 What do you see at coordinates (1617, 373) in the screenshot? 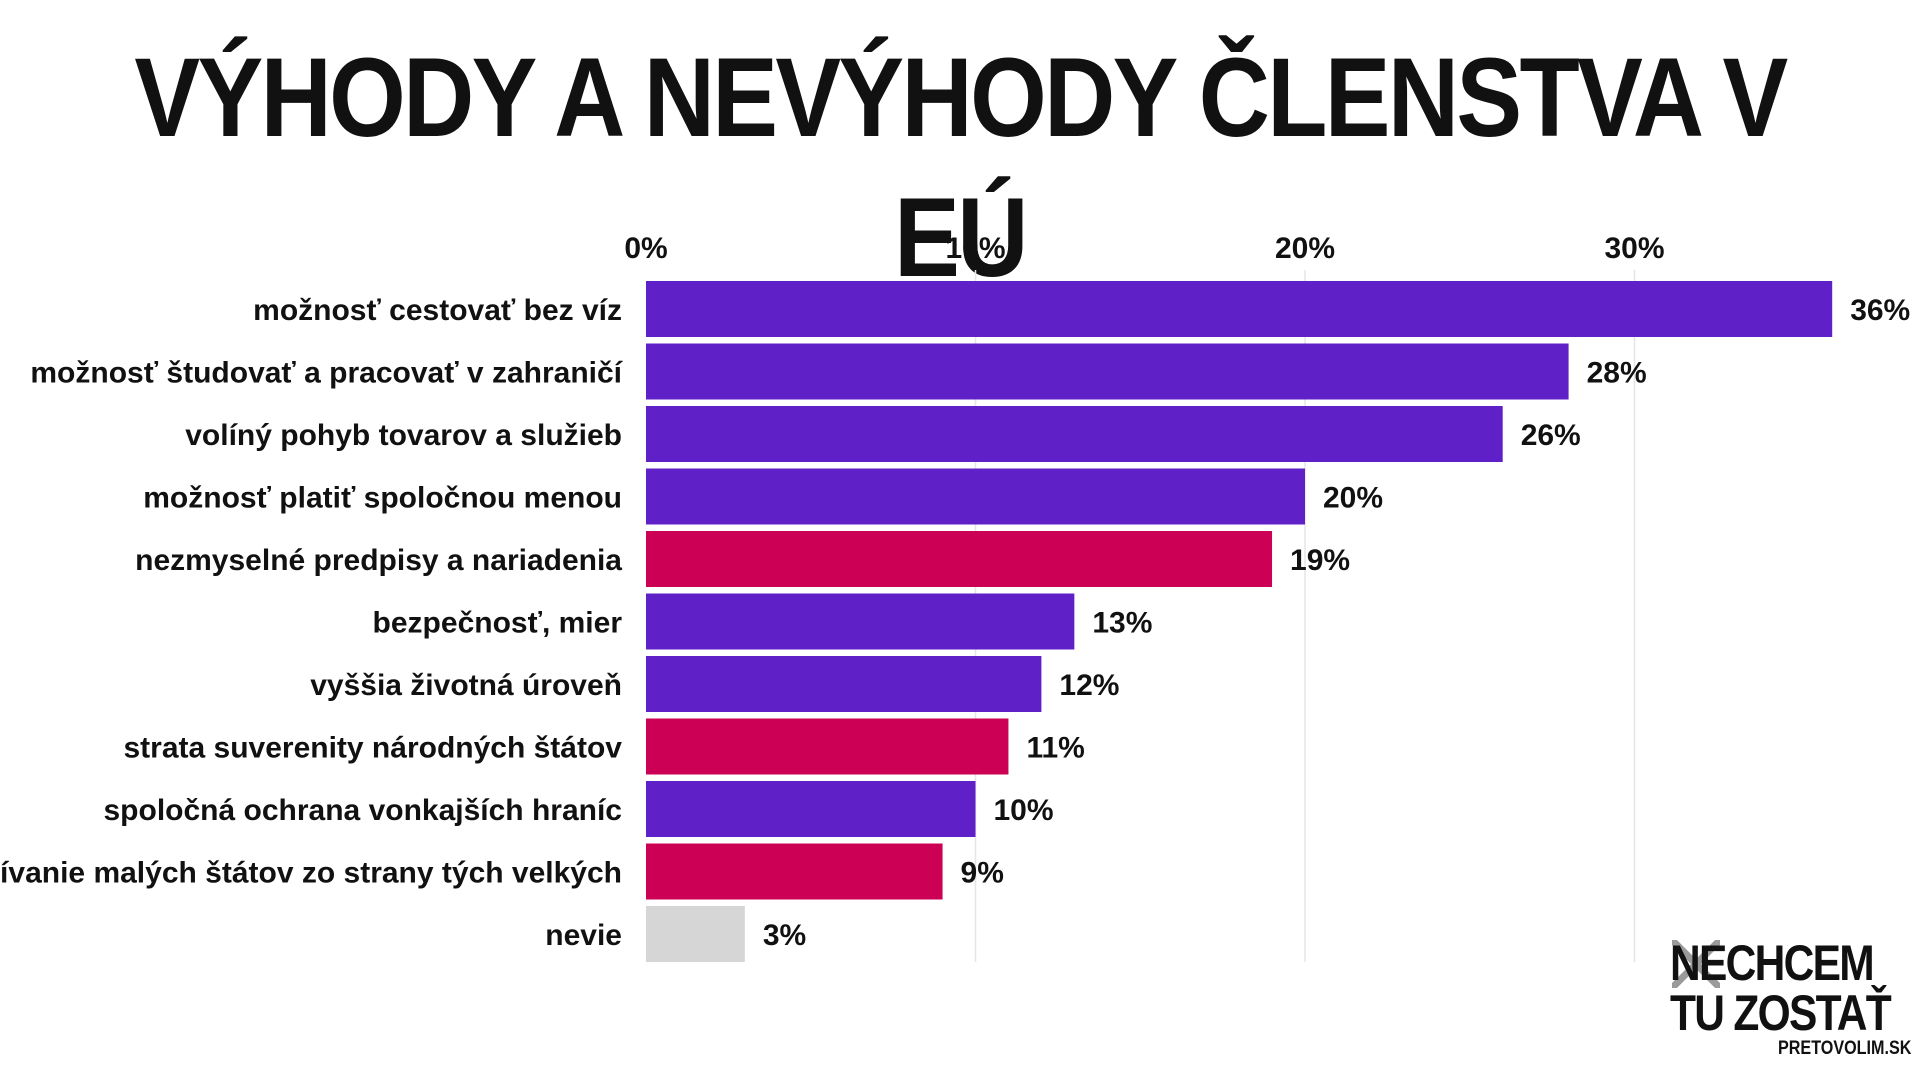
I see `value-label: 28%` at bounding box center [1617, 373].